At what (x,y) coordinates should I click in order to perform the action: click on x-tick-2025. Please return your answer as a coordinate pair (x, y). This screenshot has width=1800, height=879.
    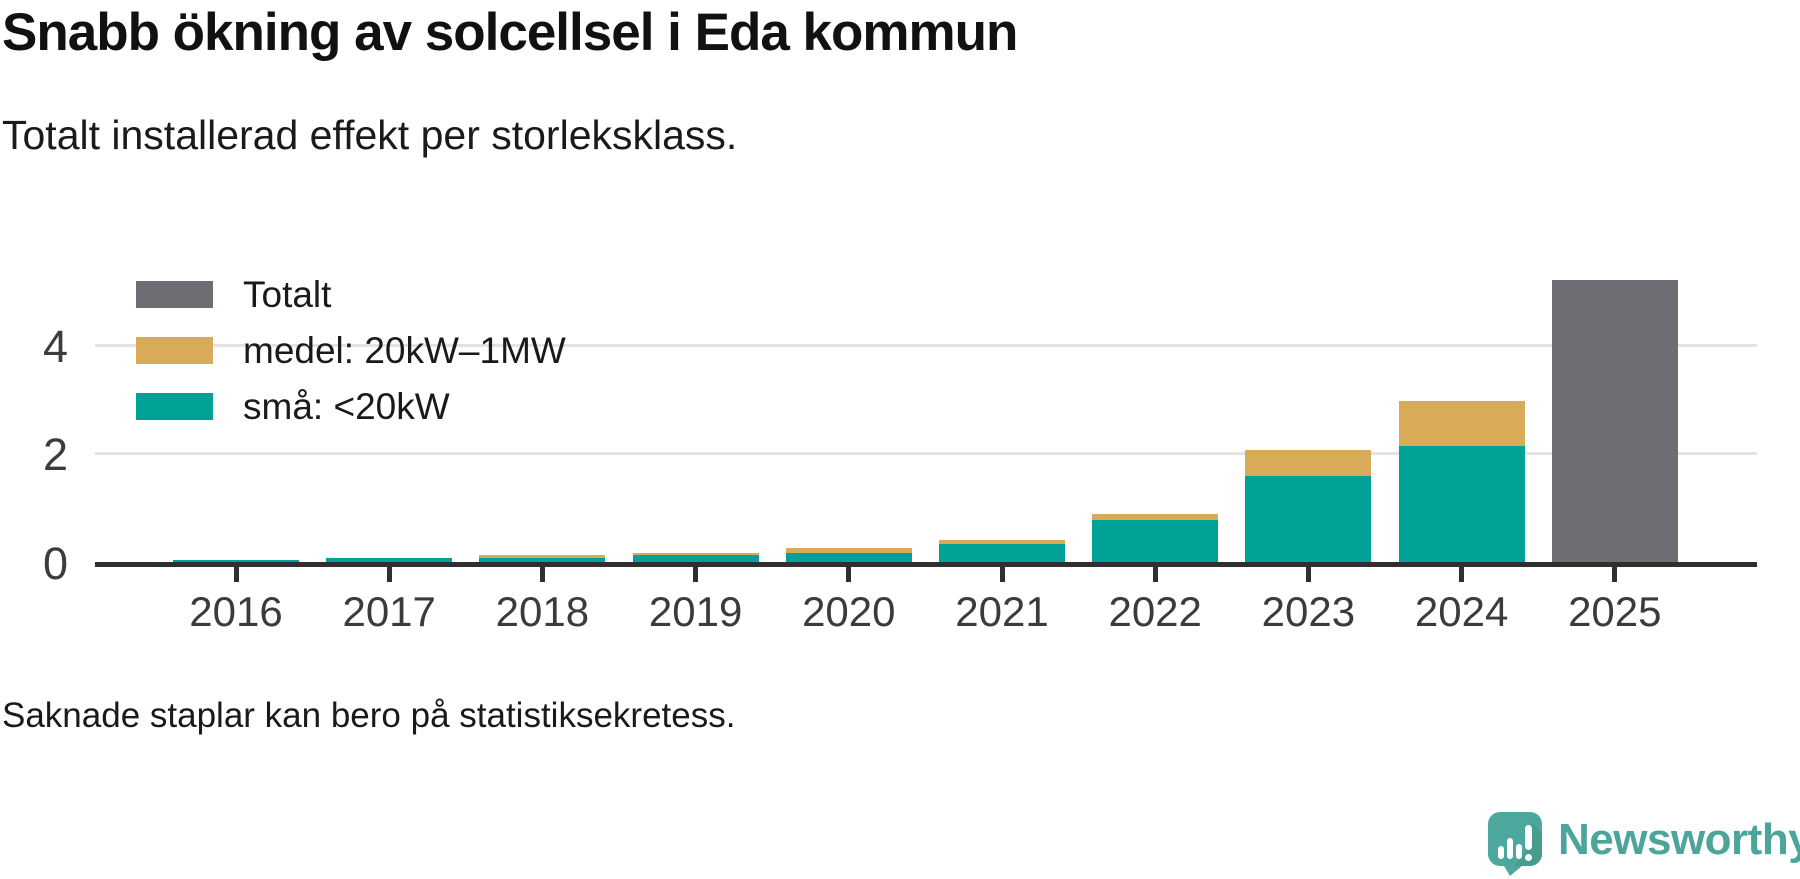
    Looking at the image, I should click on (1615, 572).